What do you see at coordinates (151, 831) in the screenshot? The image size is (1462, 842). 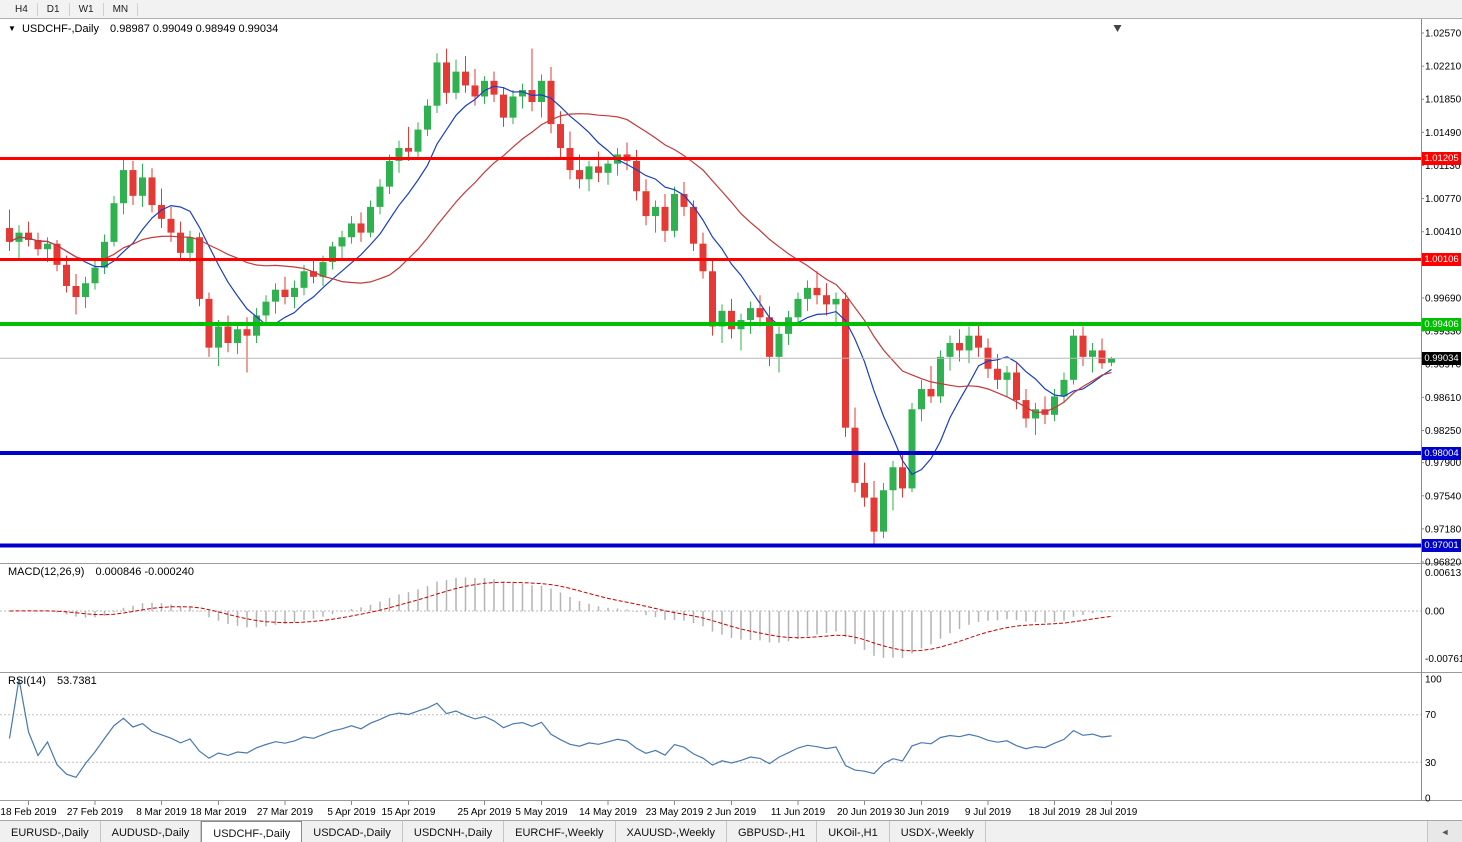 I see `tab-audusd-daily: AUDUSD-,Daily` at bounding box center [151, 831].